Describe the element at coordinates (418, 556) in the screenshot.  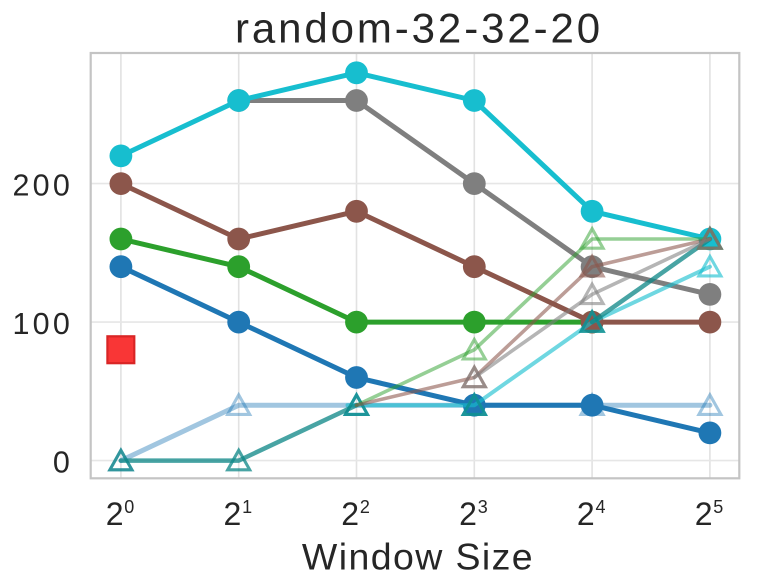
I see `svg-text: Window Size` at that location.